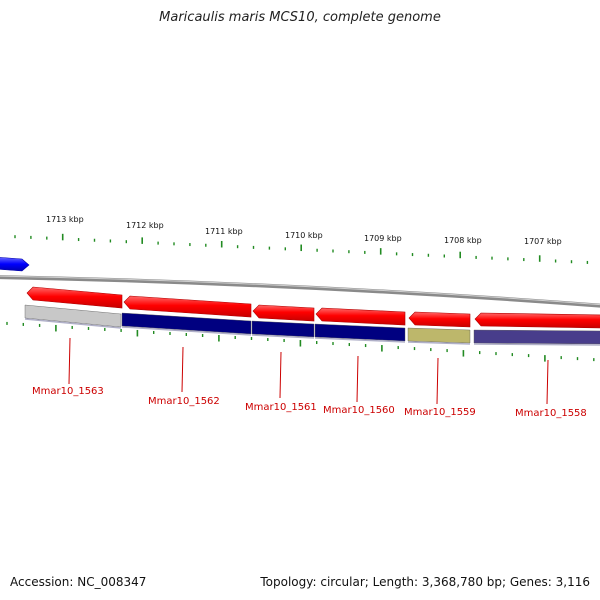 This screenshot has width=600, height=600. What do you see at coordinates (15, 264) in the screenshot?
I see `upstream-gene-arrow` at bounding box center [15, 264].